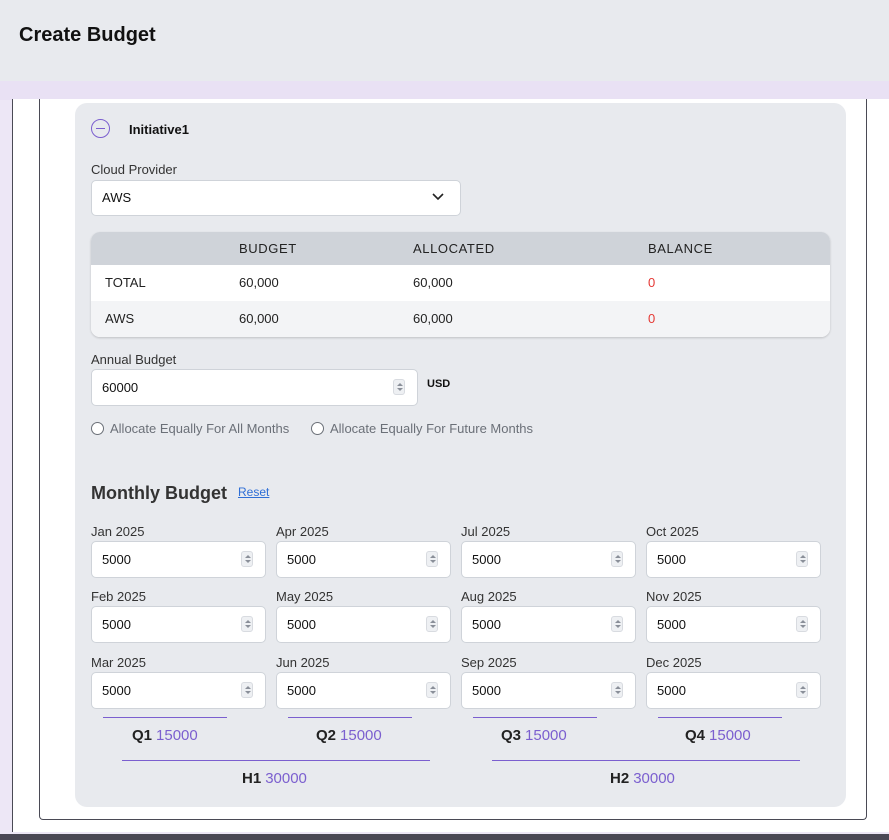  I want to click on month-input-feb: 5000, so click(178, 624).